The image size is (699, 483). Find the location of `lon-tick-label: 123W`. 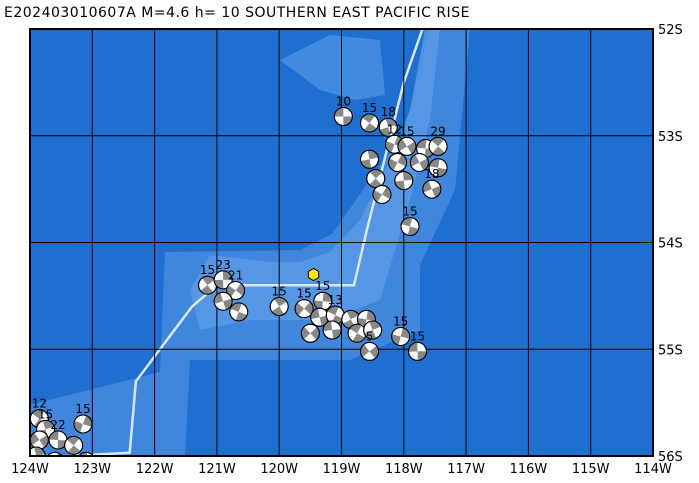

lon-tick-label: 123W is located at coordinates (92, 469).